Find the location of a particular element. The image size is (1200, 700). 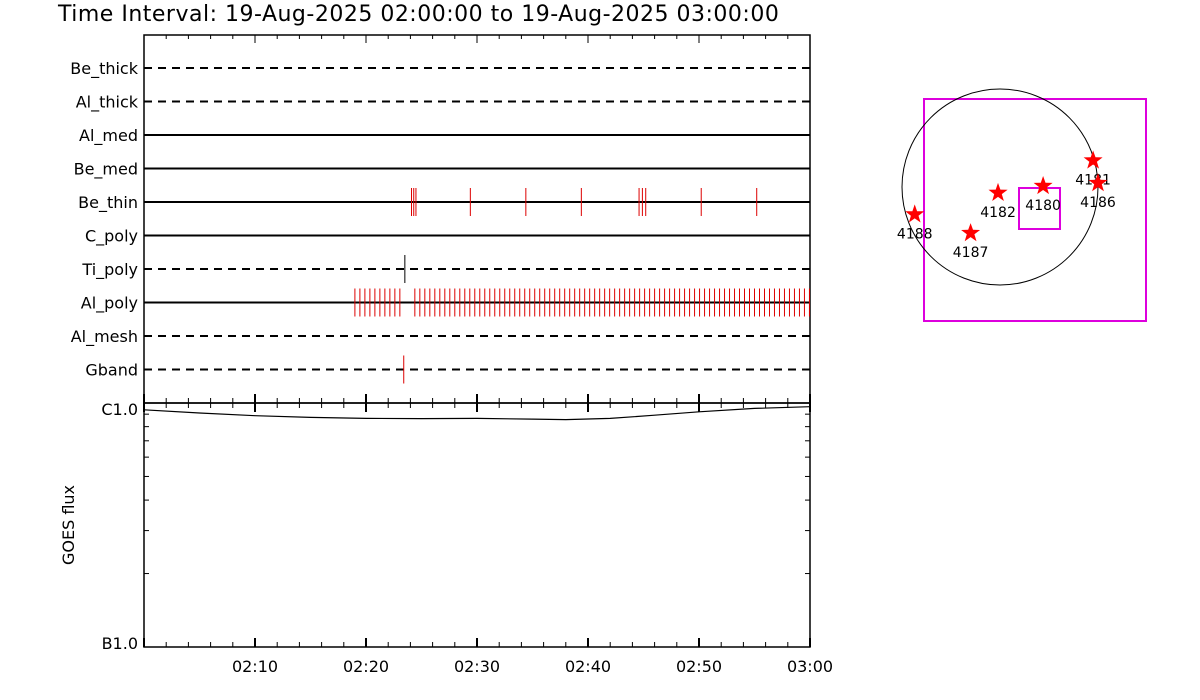

filter-label-Al_mesh: Al_mesh is located at coordinates (104, 337).